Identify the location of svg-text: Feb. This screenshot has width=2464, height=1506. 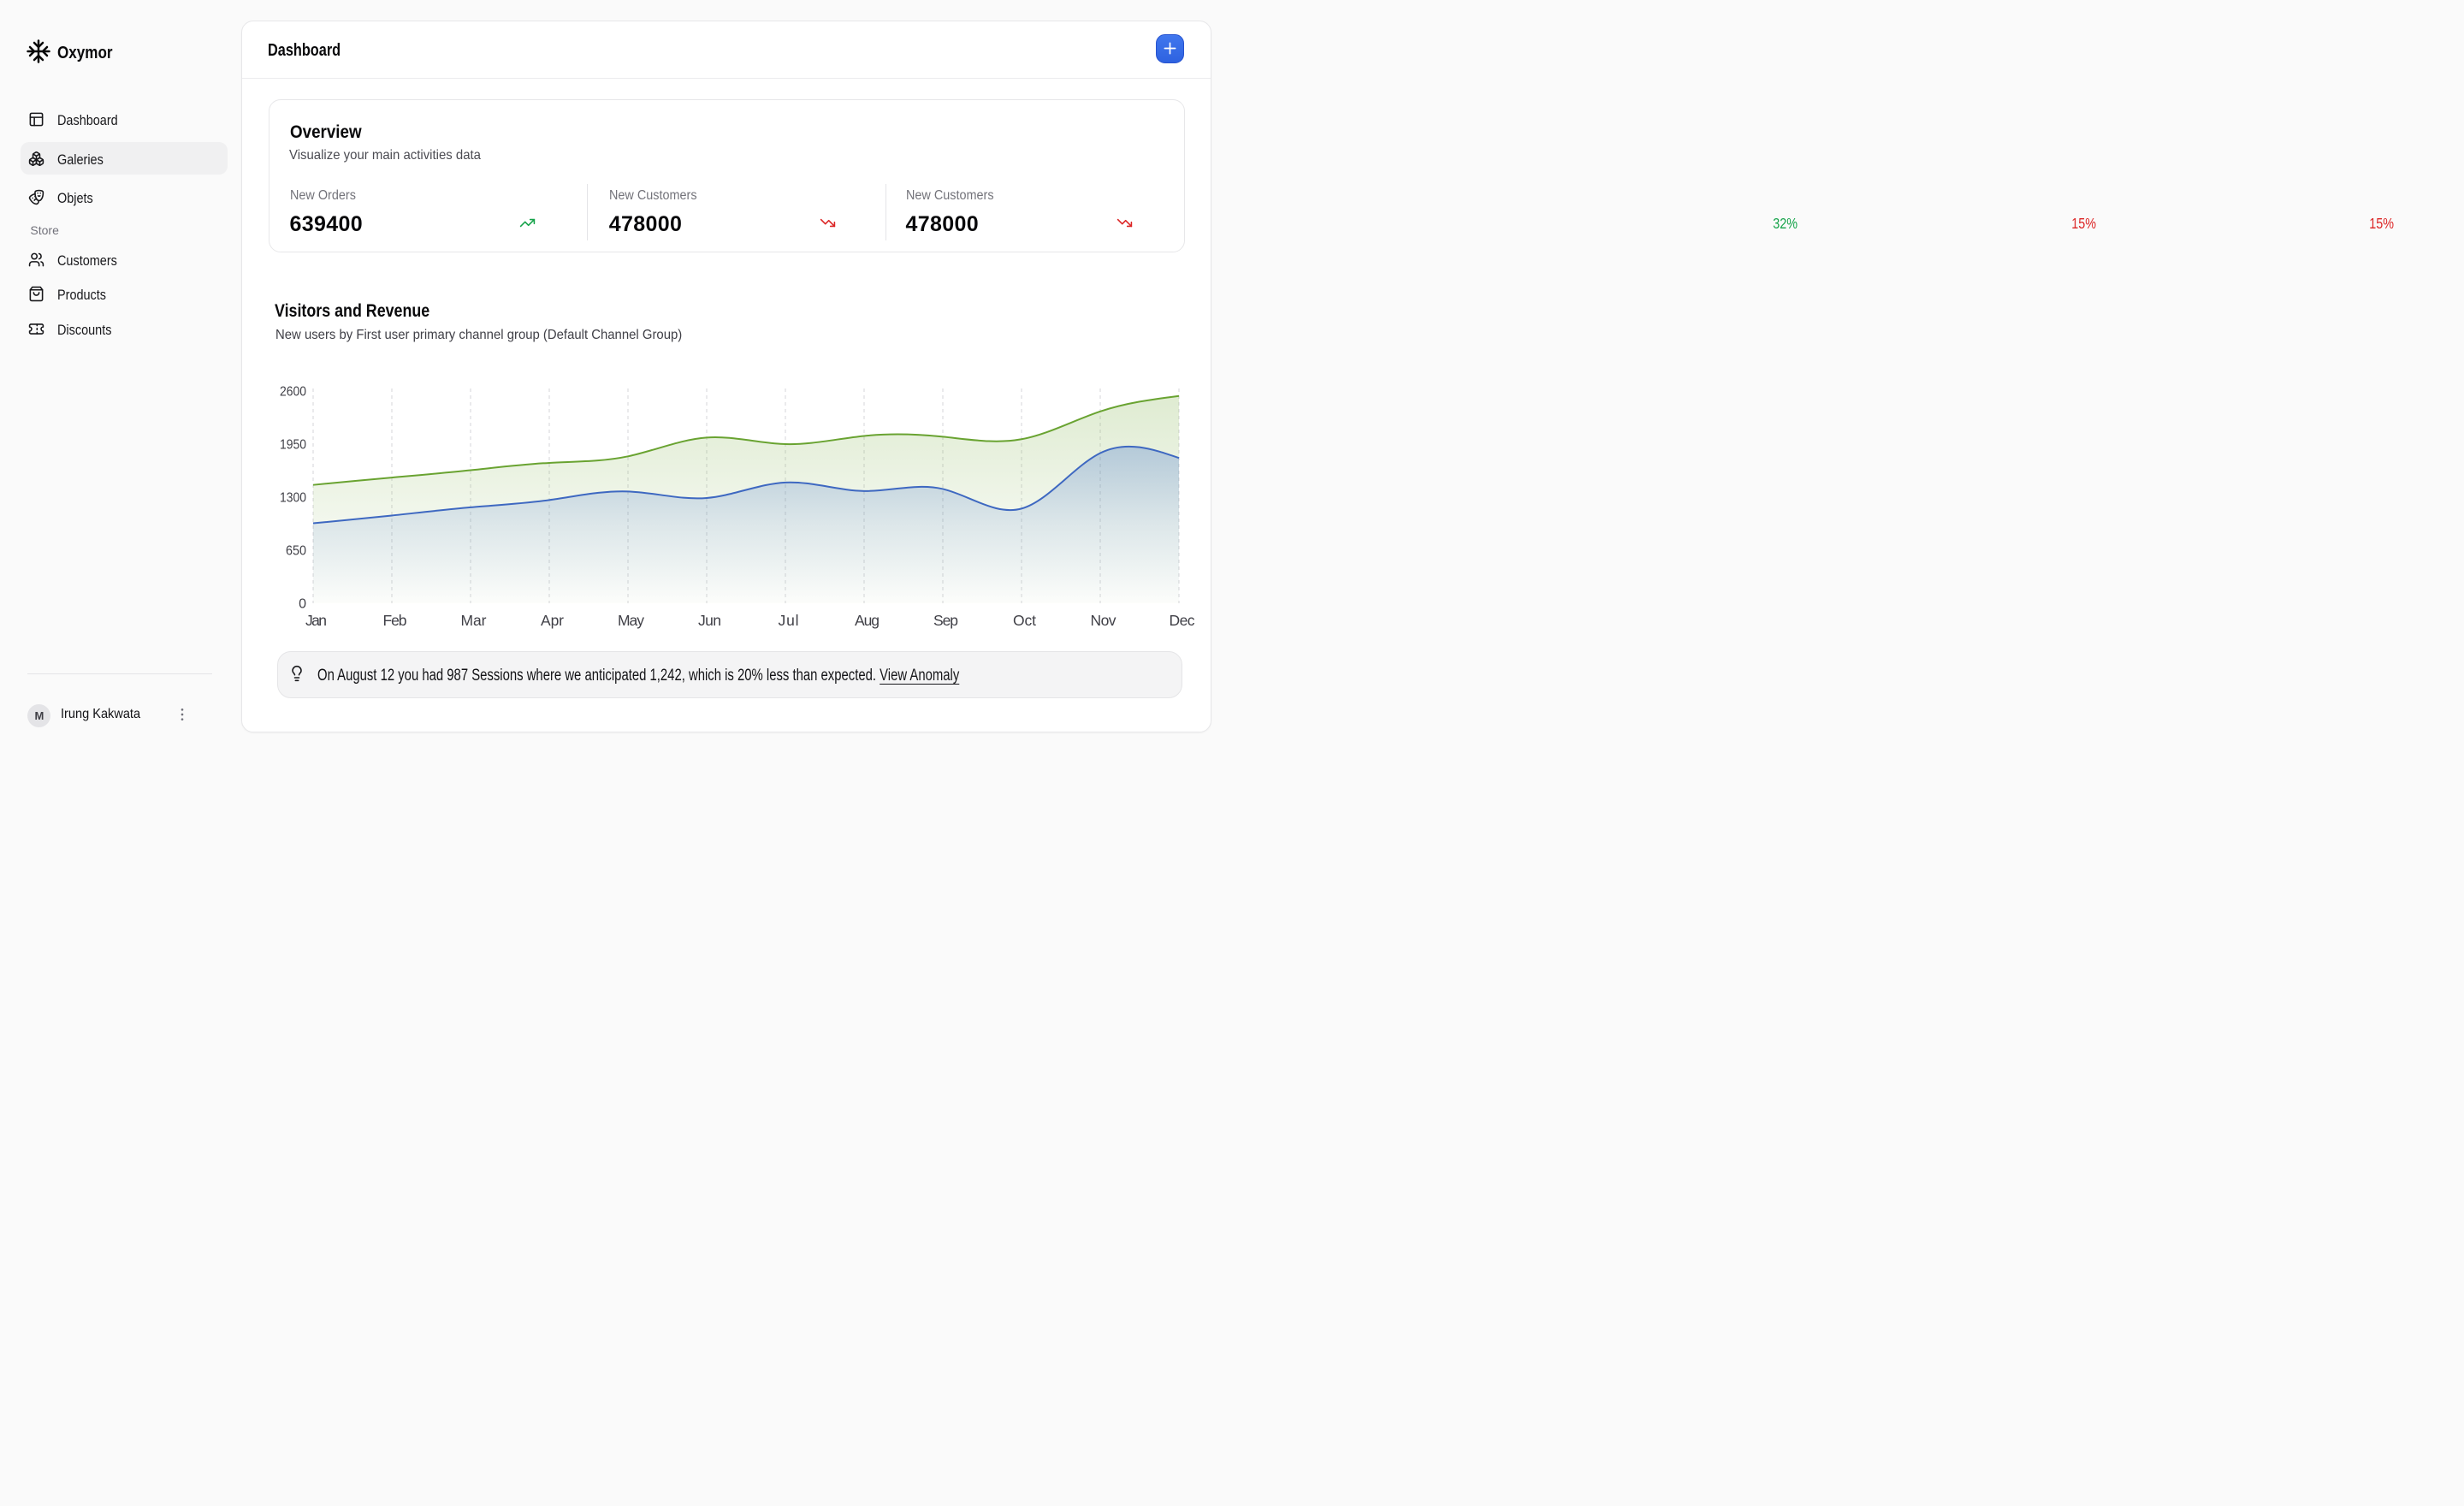
(395, 620).